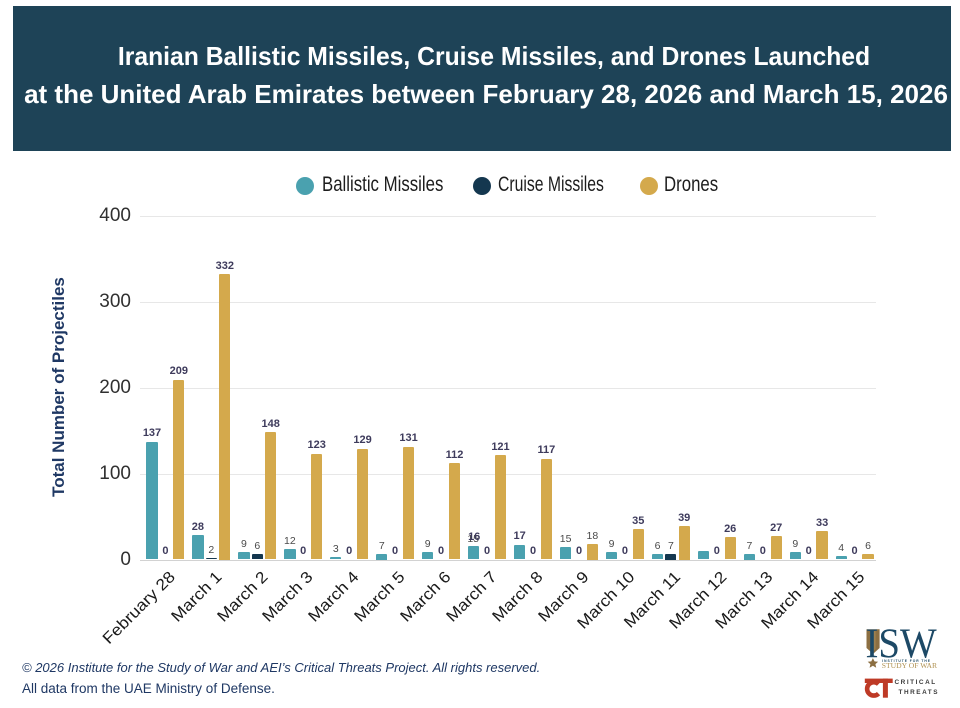 This screenshot has width=960, height=708. What do you see at coordinates (910, 665) in the screenshot?
I see `svg-text: STUDY OF WAR` at bounding box center [910, 665].